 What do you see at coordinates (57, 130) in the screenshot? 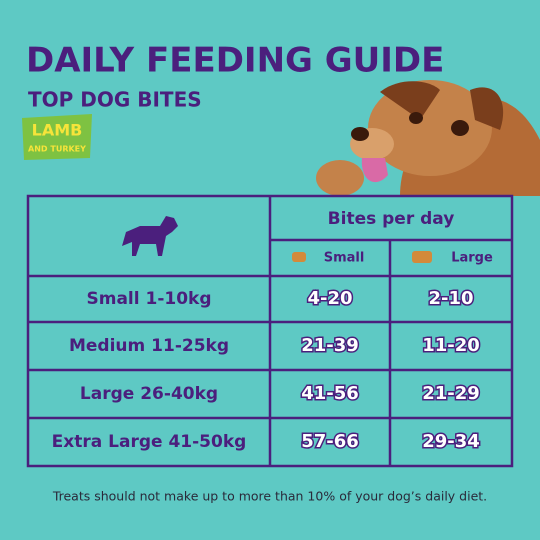
I see `badge-line1: LAMB` at bounding box center [57, 130].